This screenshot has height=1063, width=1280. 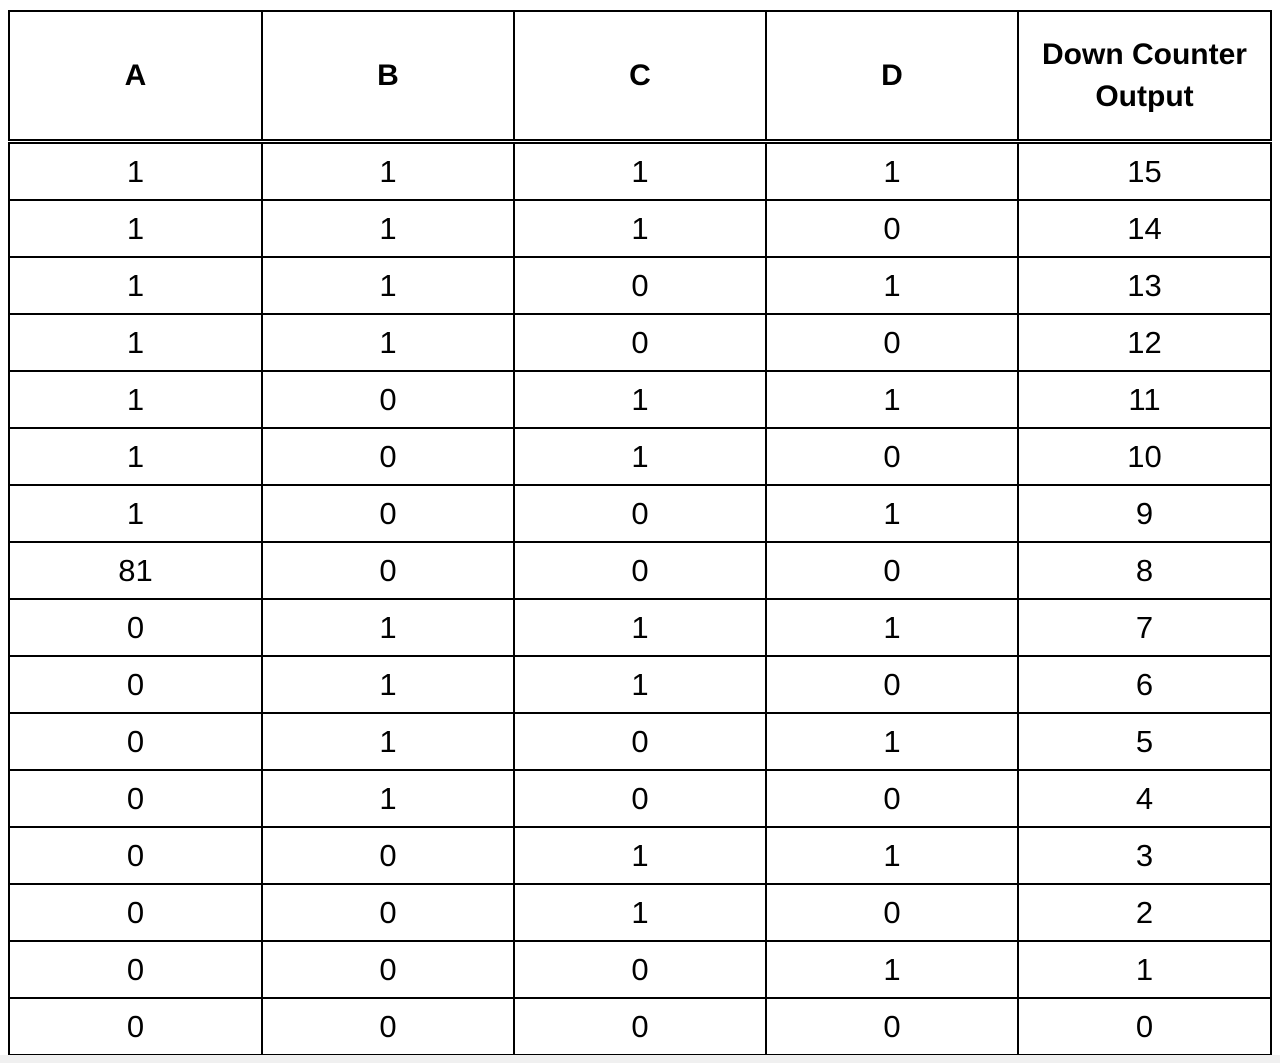 I want to click on table-cell-output: 10, so click(x=1144, y=456).